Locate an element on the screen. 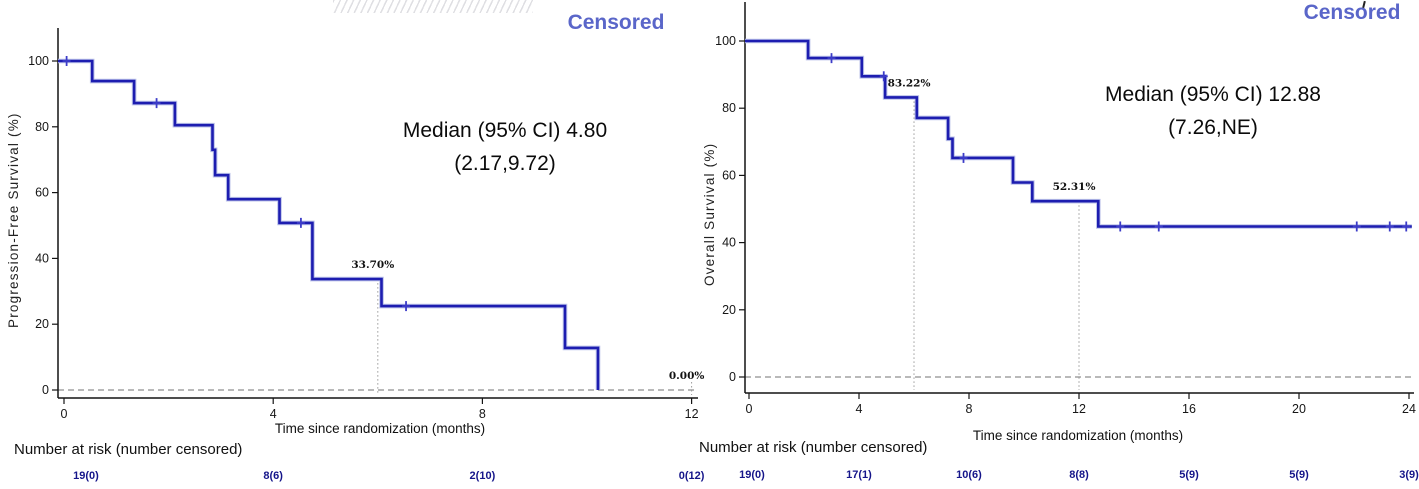 The image size is (1419, 489). x-axis-title-right: Time since randomization (months) is located at coordinates (1078, 435).